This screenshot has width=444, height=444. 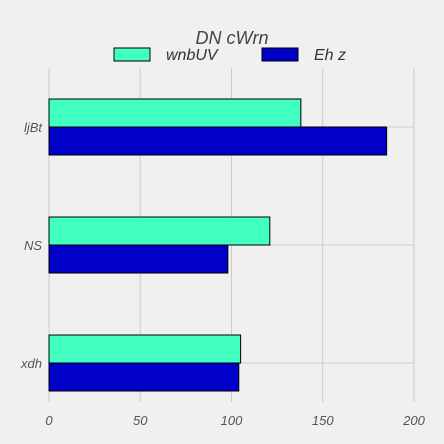 I want to click on bar-Eh-z-ljBt, so click(x=218, y=141).